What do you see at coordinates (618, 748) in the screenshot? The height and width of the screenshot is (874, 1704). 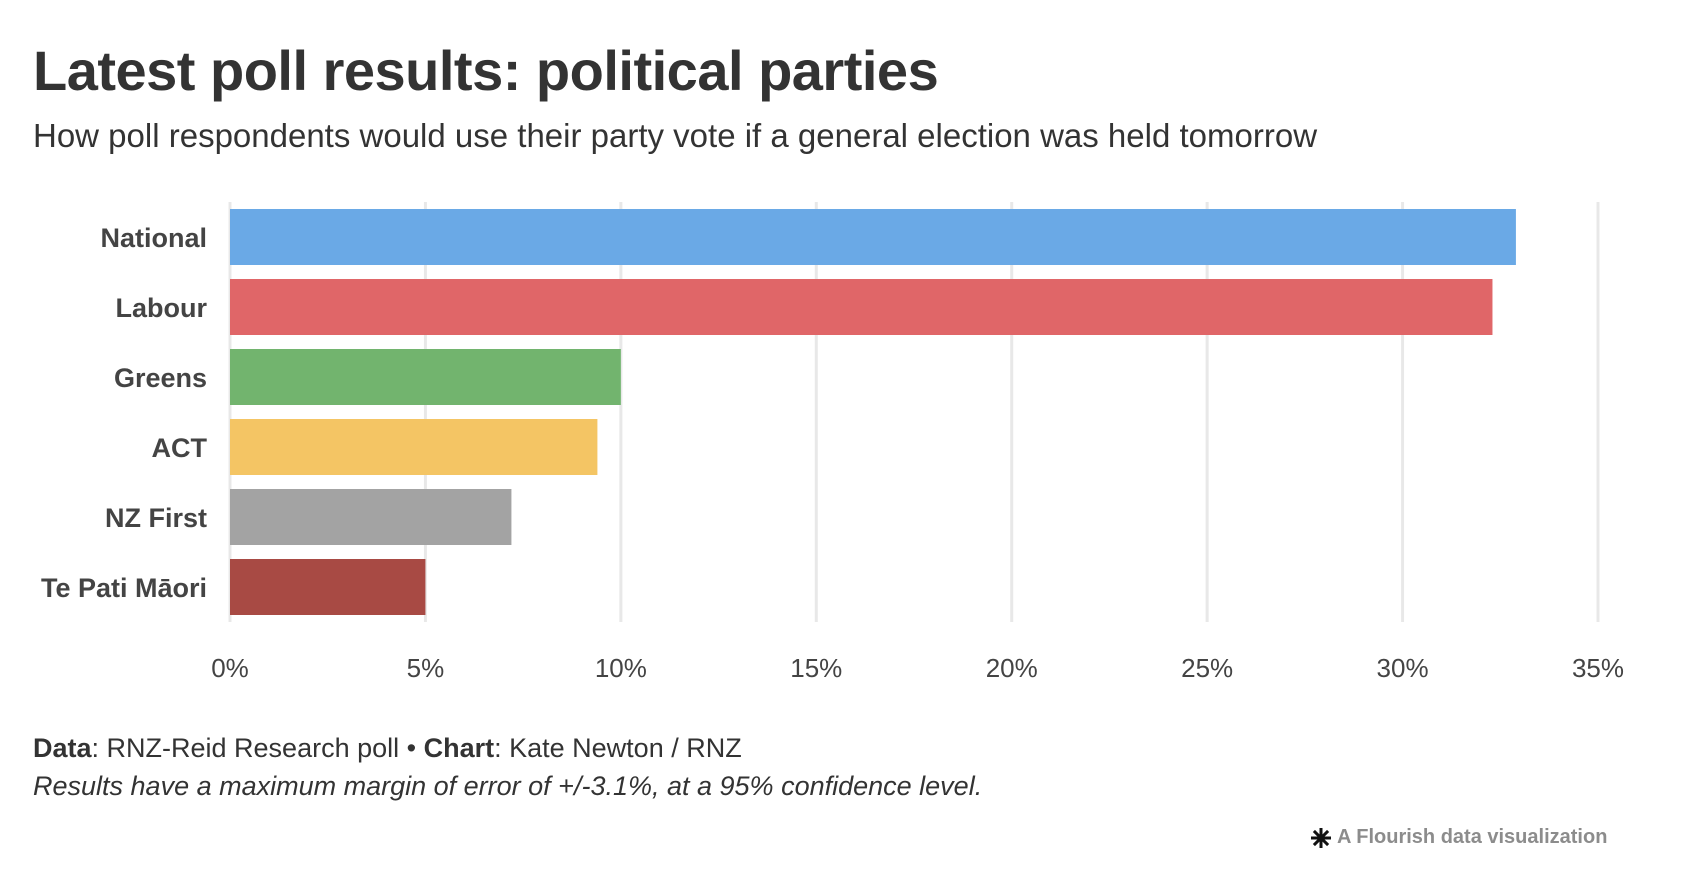 I see `footer-chart-value: : Kate Newton / RNZ` at bounding box center [618, 748].